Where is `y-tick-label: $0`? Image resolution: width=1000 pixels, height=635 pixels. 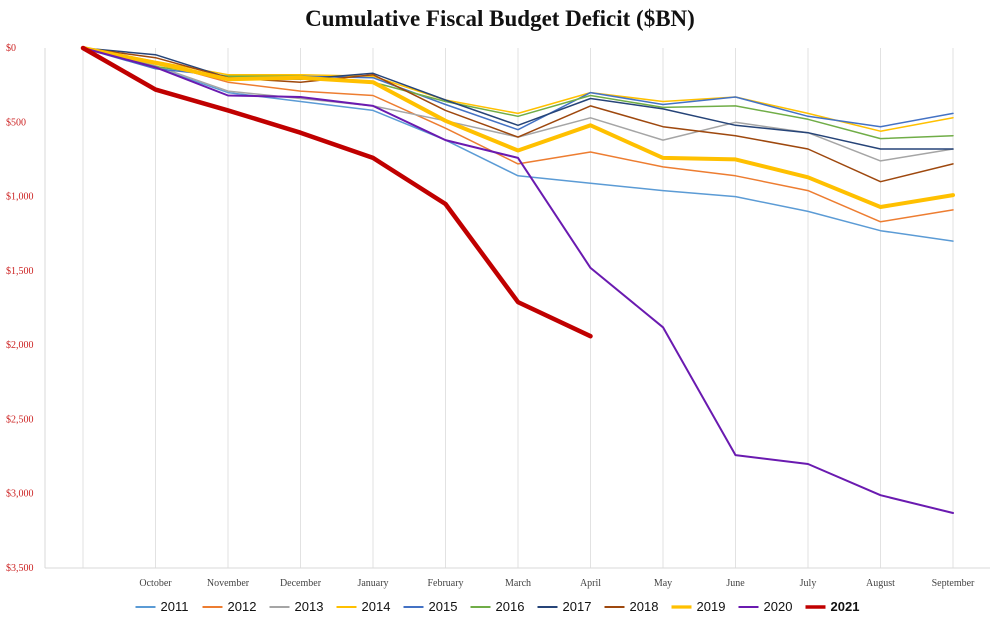
y-tick-label: $0 is located at coordinates (11, 48).